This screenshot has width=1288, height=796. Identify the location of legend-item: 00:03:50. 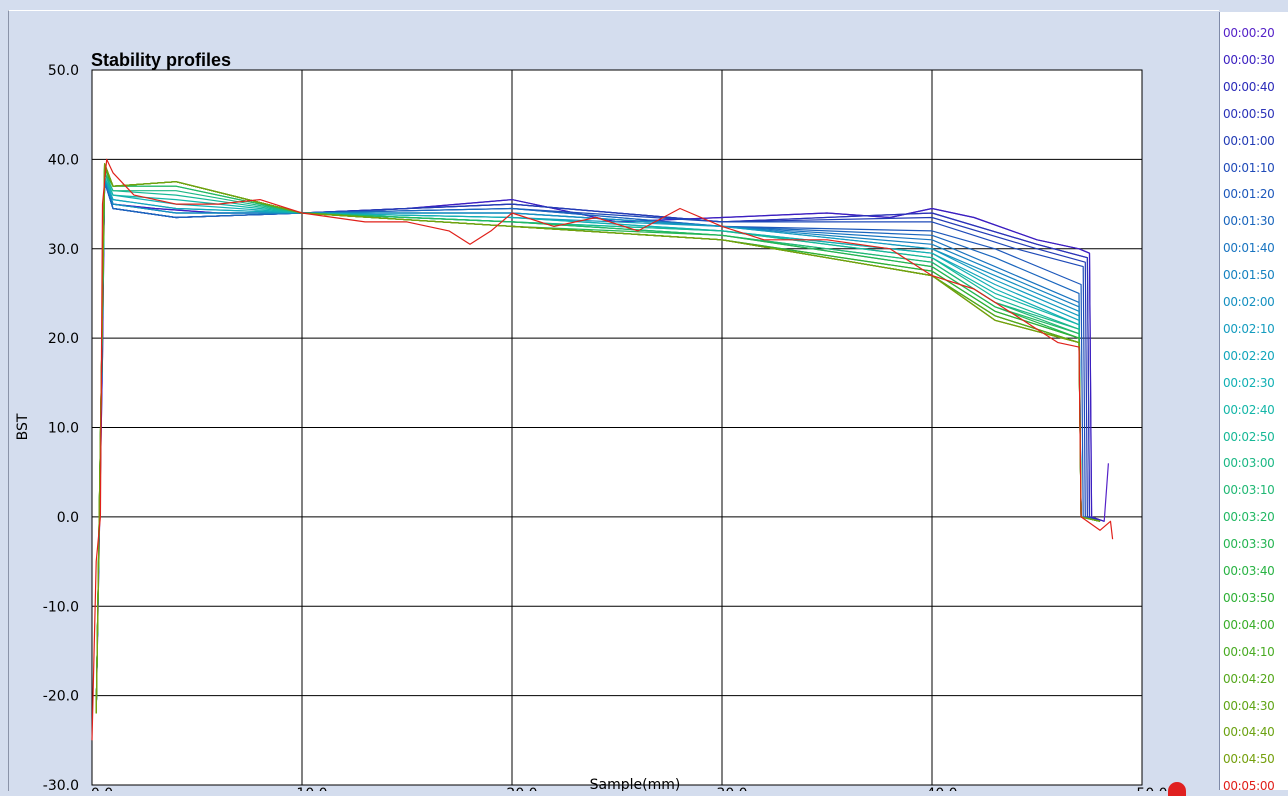
(1249, 597).